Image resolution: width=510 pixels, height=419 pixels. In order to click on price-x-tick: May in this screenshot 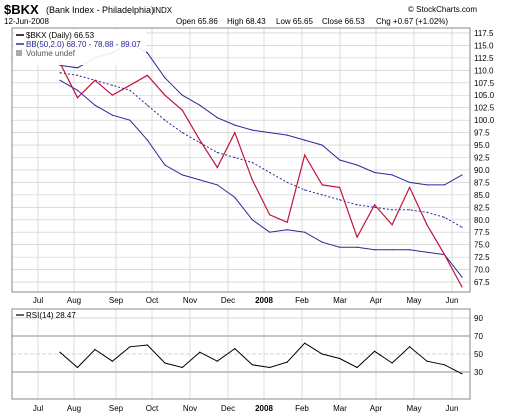, I will do `click(413, 300)`.